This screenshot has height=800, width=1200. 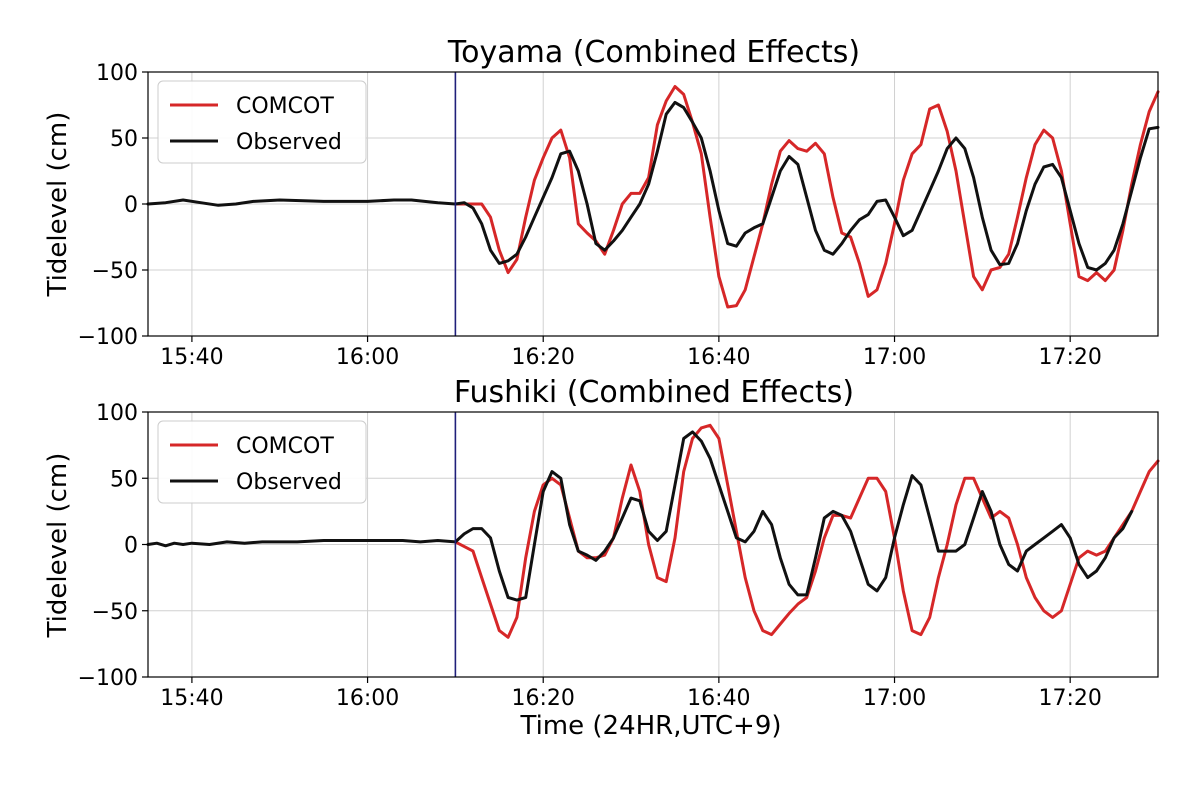 I want to click on fushiki-x-tick-label: 17:00, so click(x=894, y=698).